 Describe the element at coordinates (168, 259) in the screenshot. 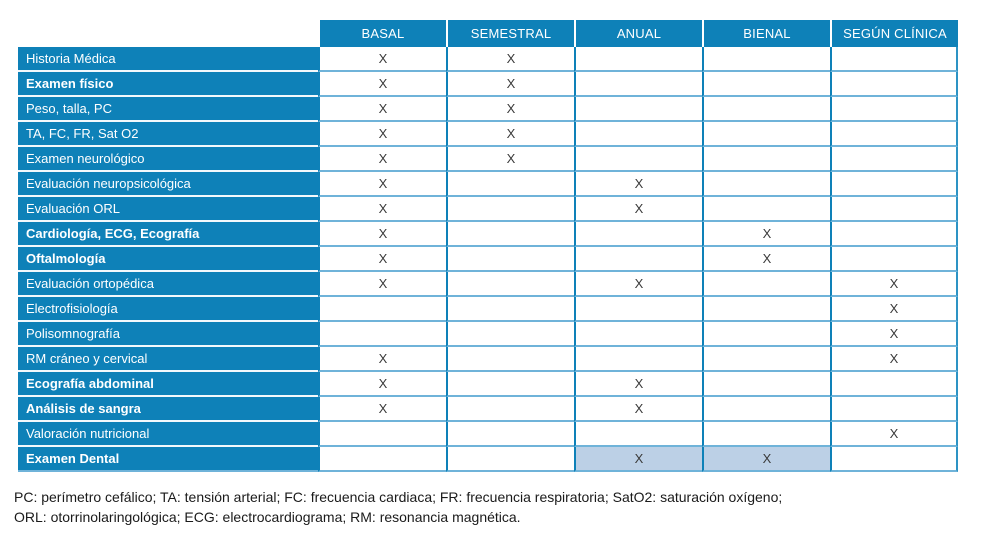

I see `row-label: Oftalmología` at that location.